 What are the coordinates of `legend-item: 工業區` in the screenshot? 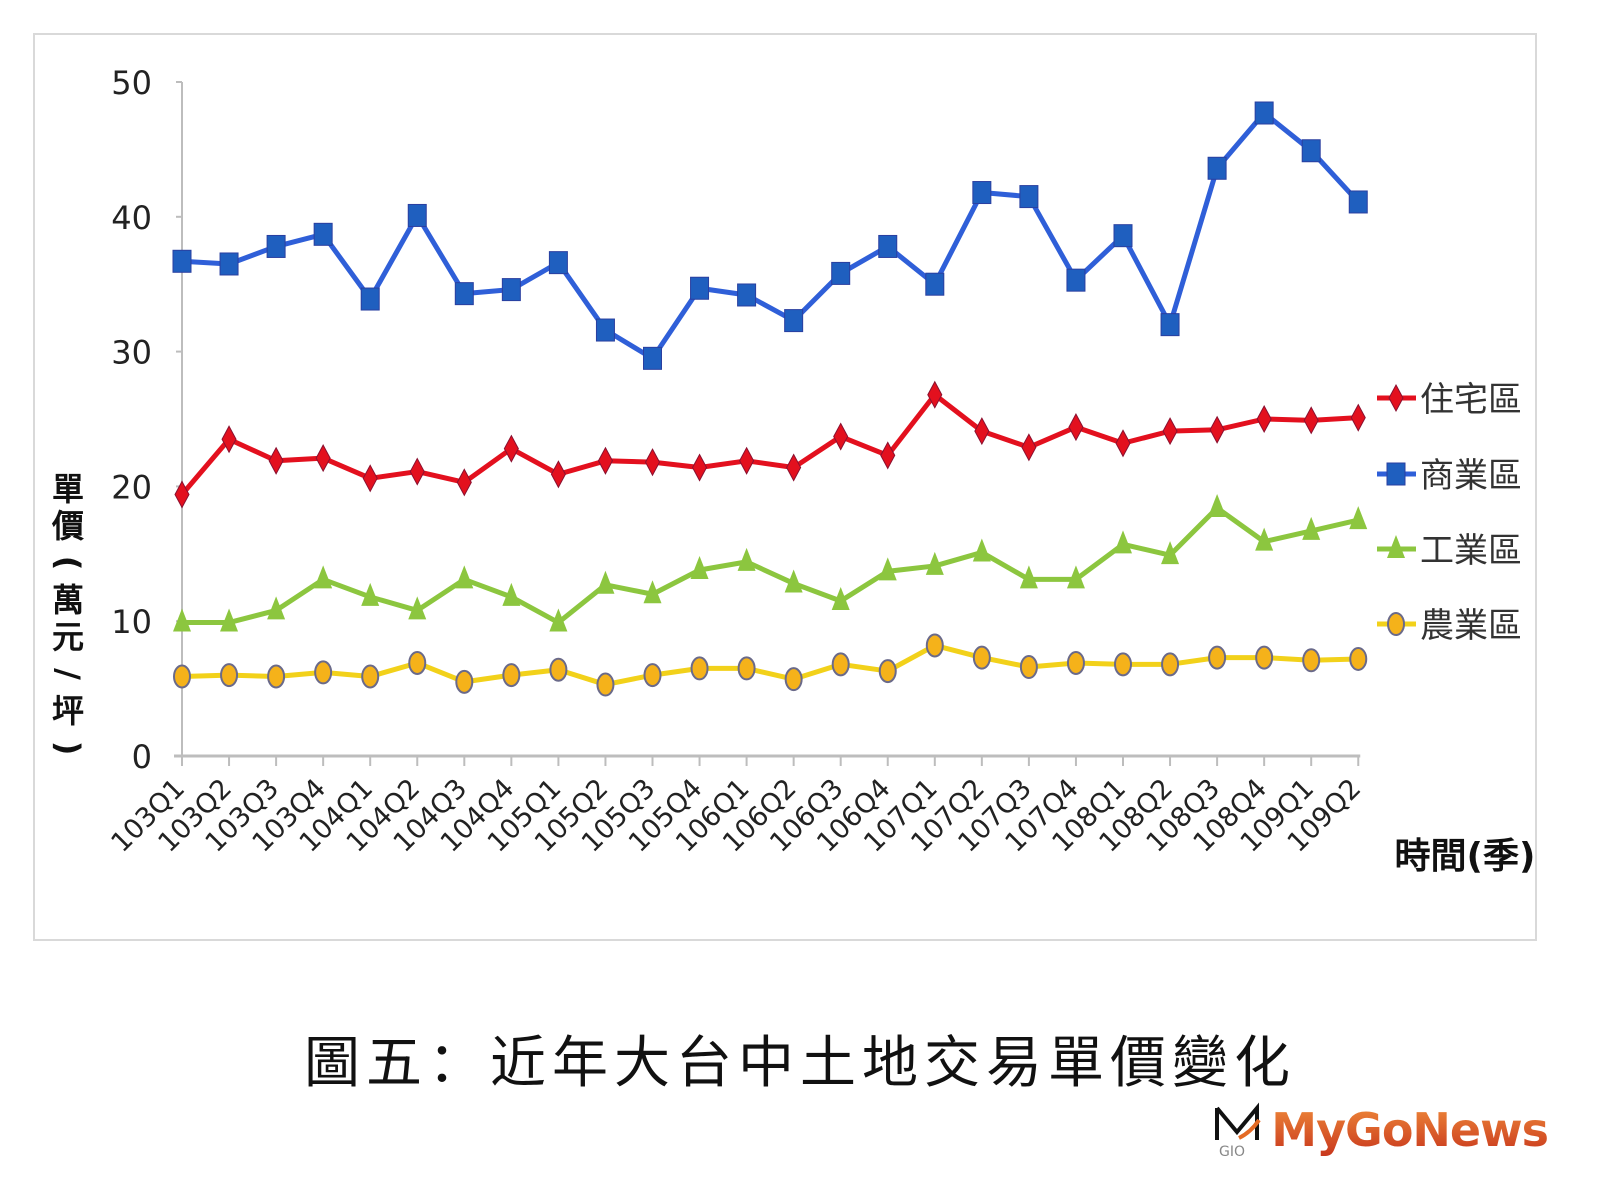 It's located at (1449, 551).